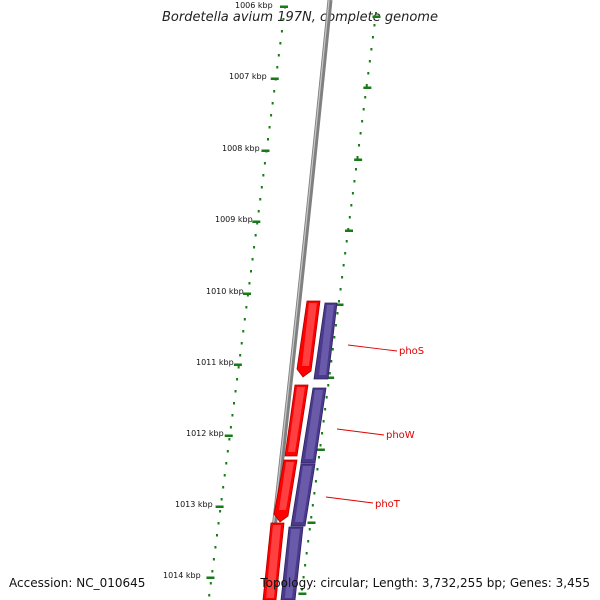  I want to click on scale-label: 1013 kbp, so click(194, 504).